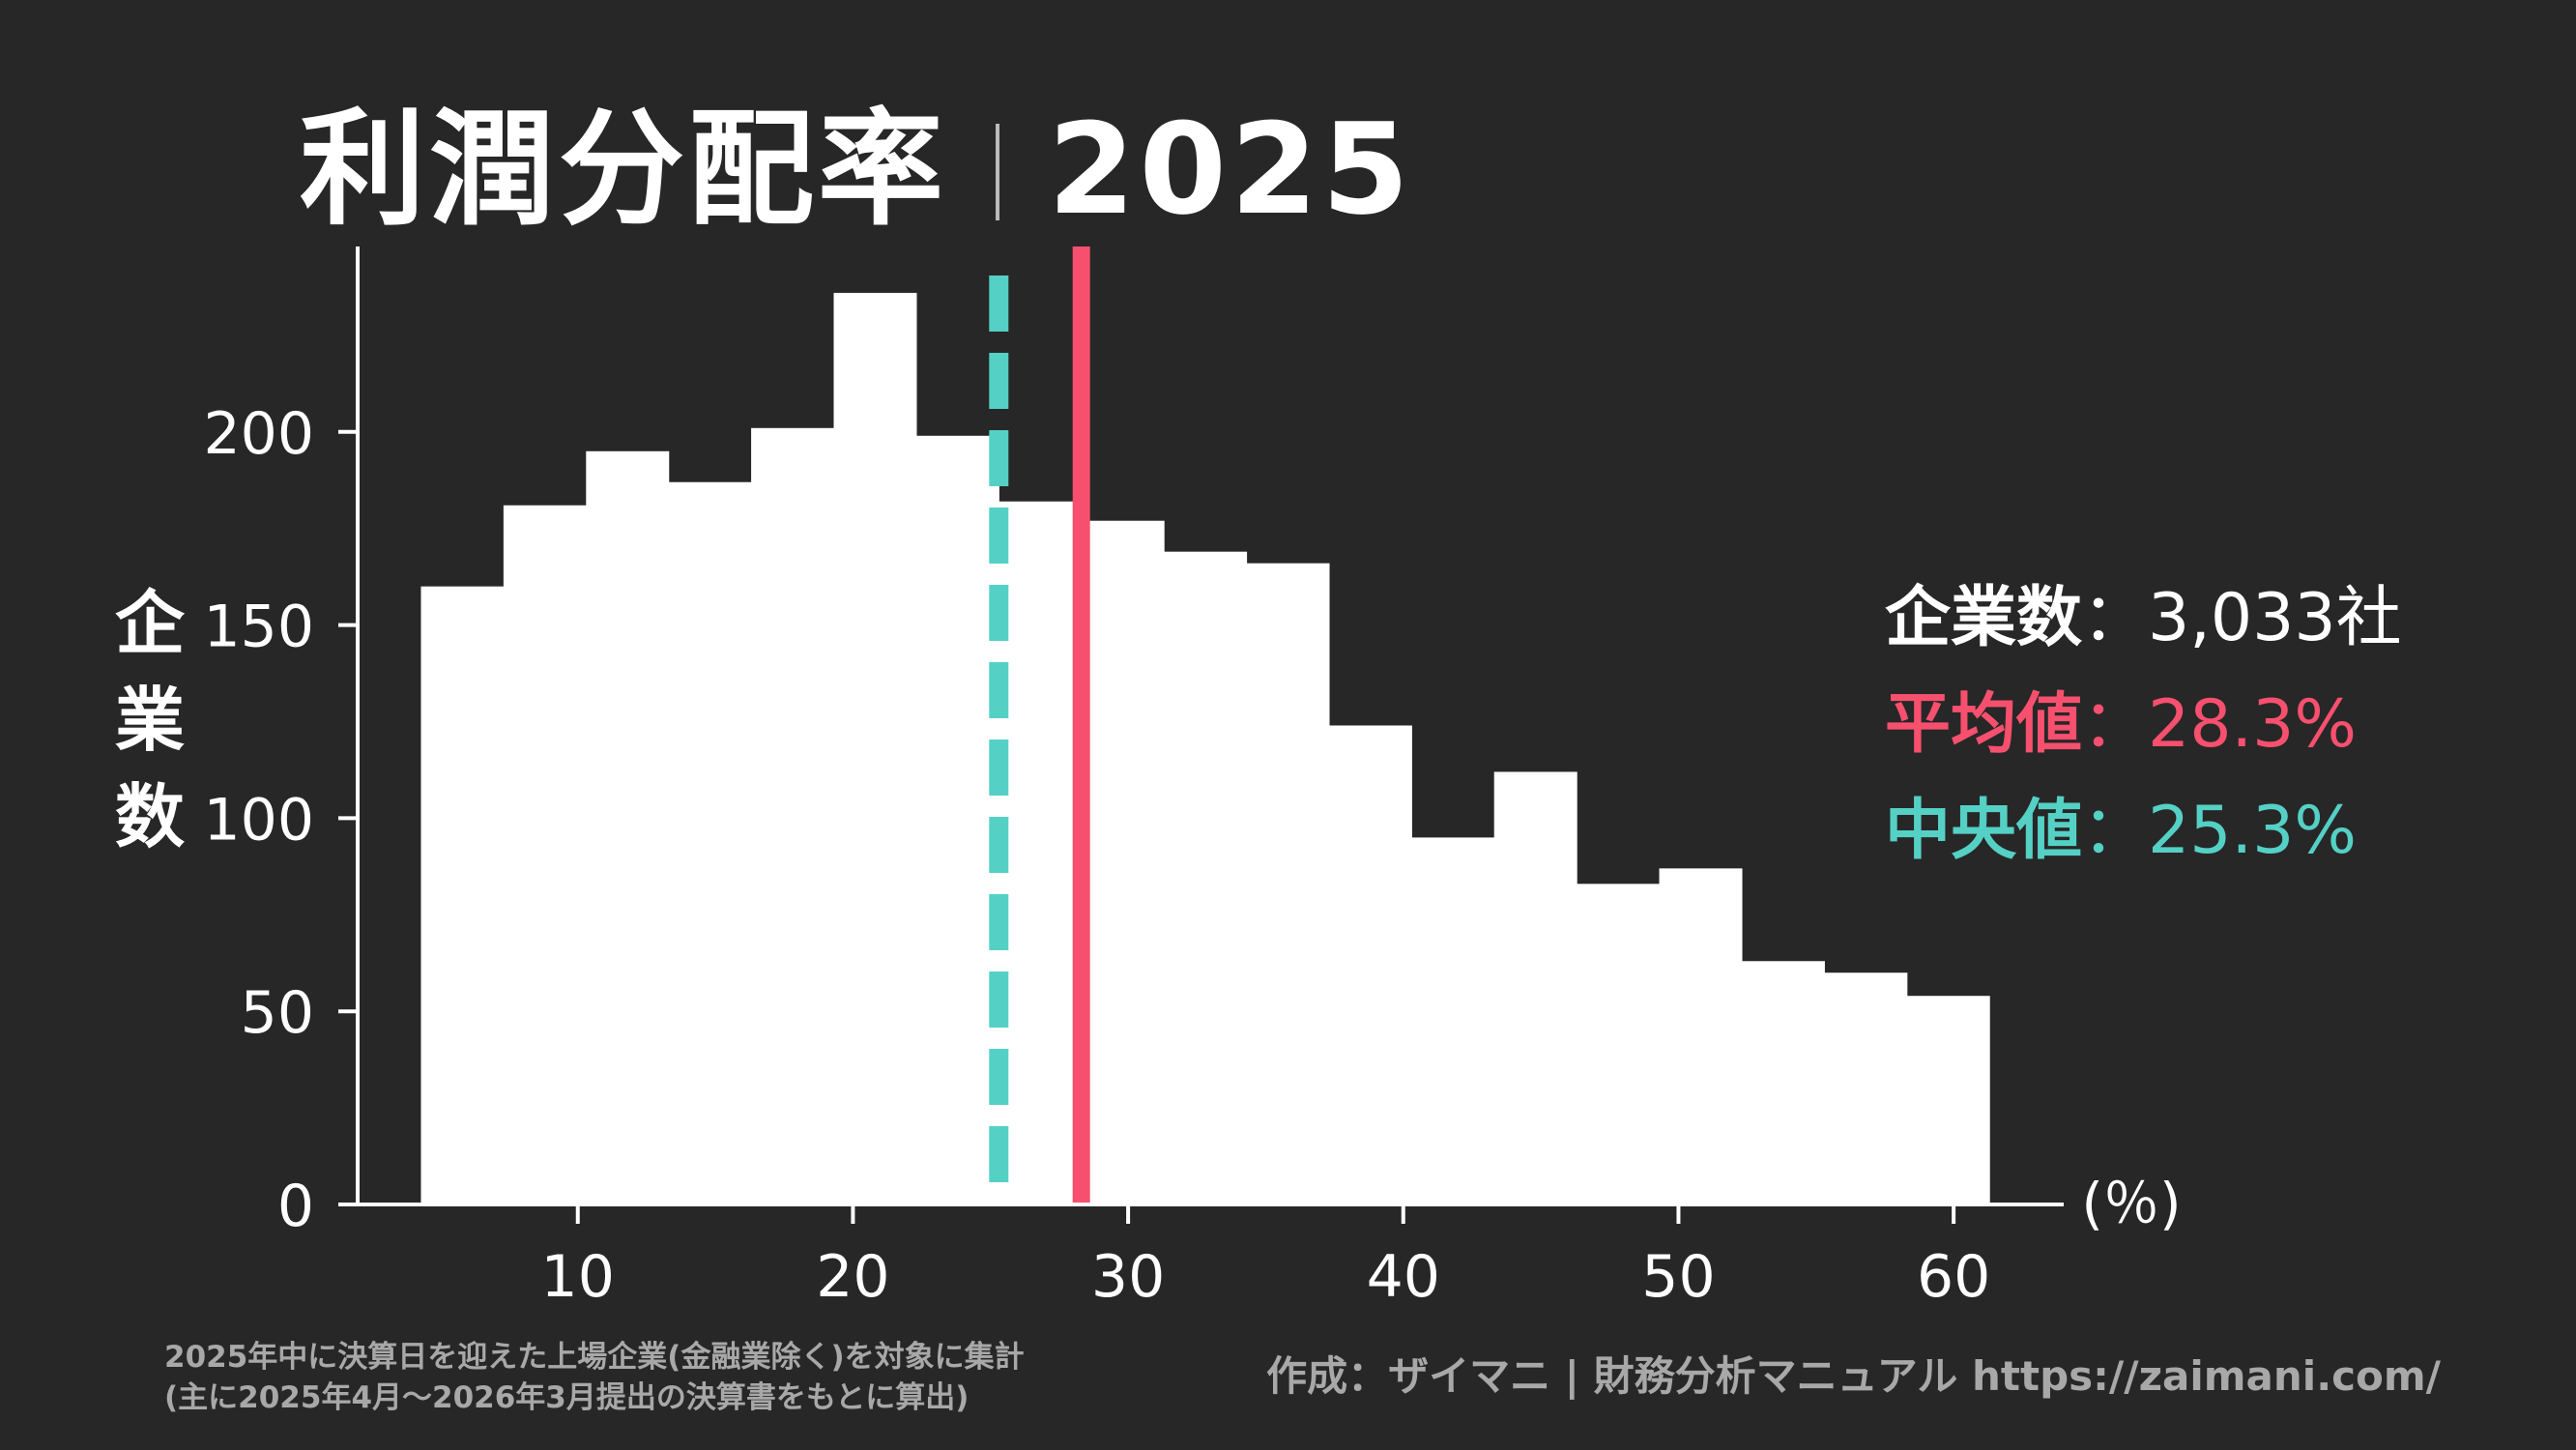  I want to click on y-axis-label: 企 業 数, so click(149, 720).